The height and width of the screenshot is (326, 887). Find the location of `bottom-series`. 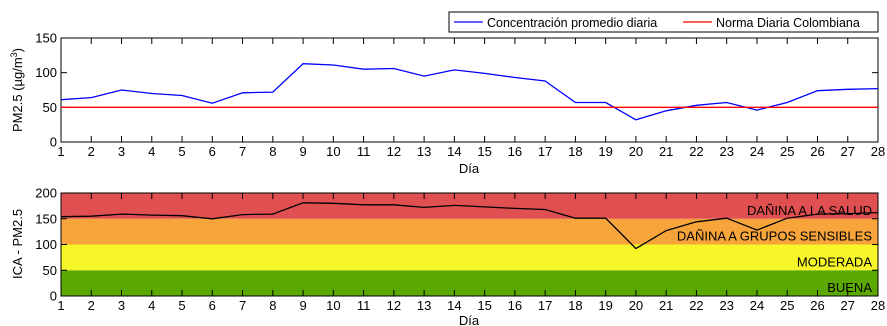

bottom-series is located at coordinates (469, 226).